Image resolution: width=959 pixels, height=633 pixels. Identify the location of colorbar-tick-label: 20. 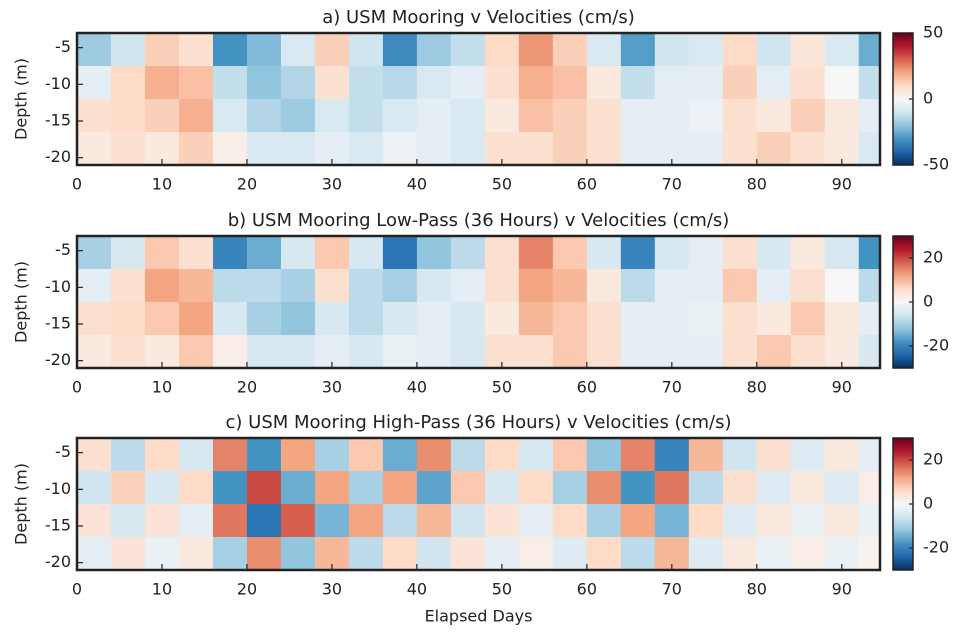
(933, 459).